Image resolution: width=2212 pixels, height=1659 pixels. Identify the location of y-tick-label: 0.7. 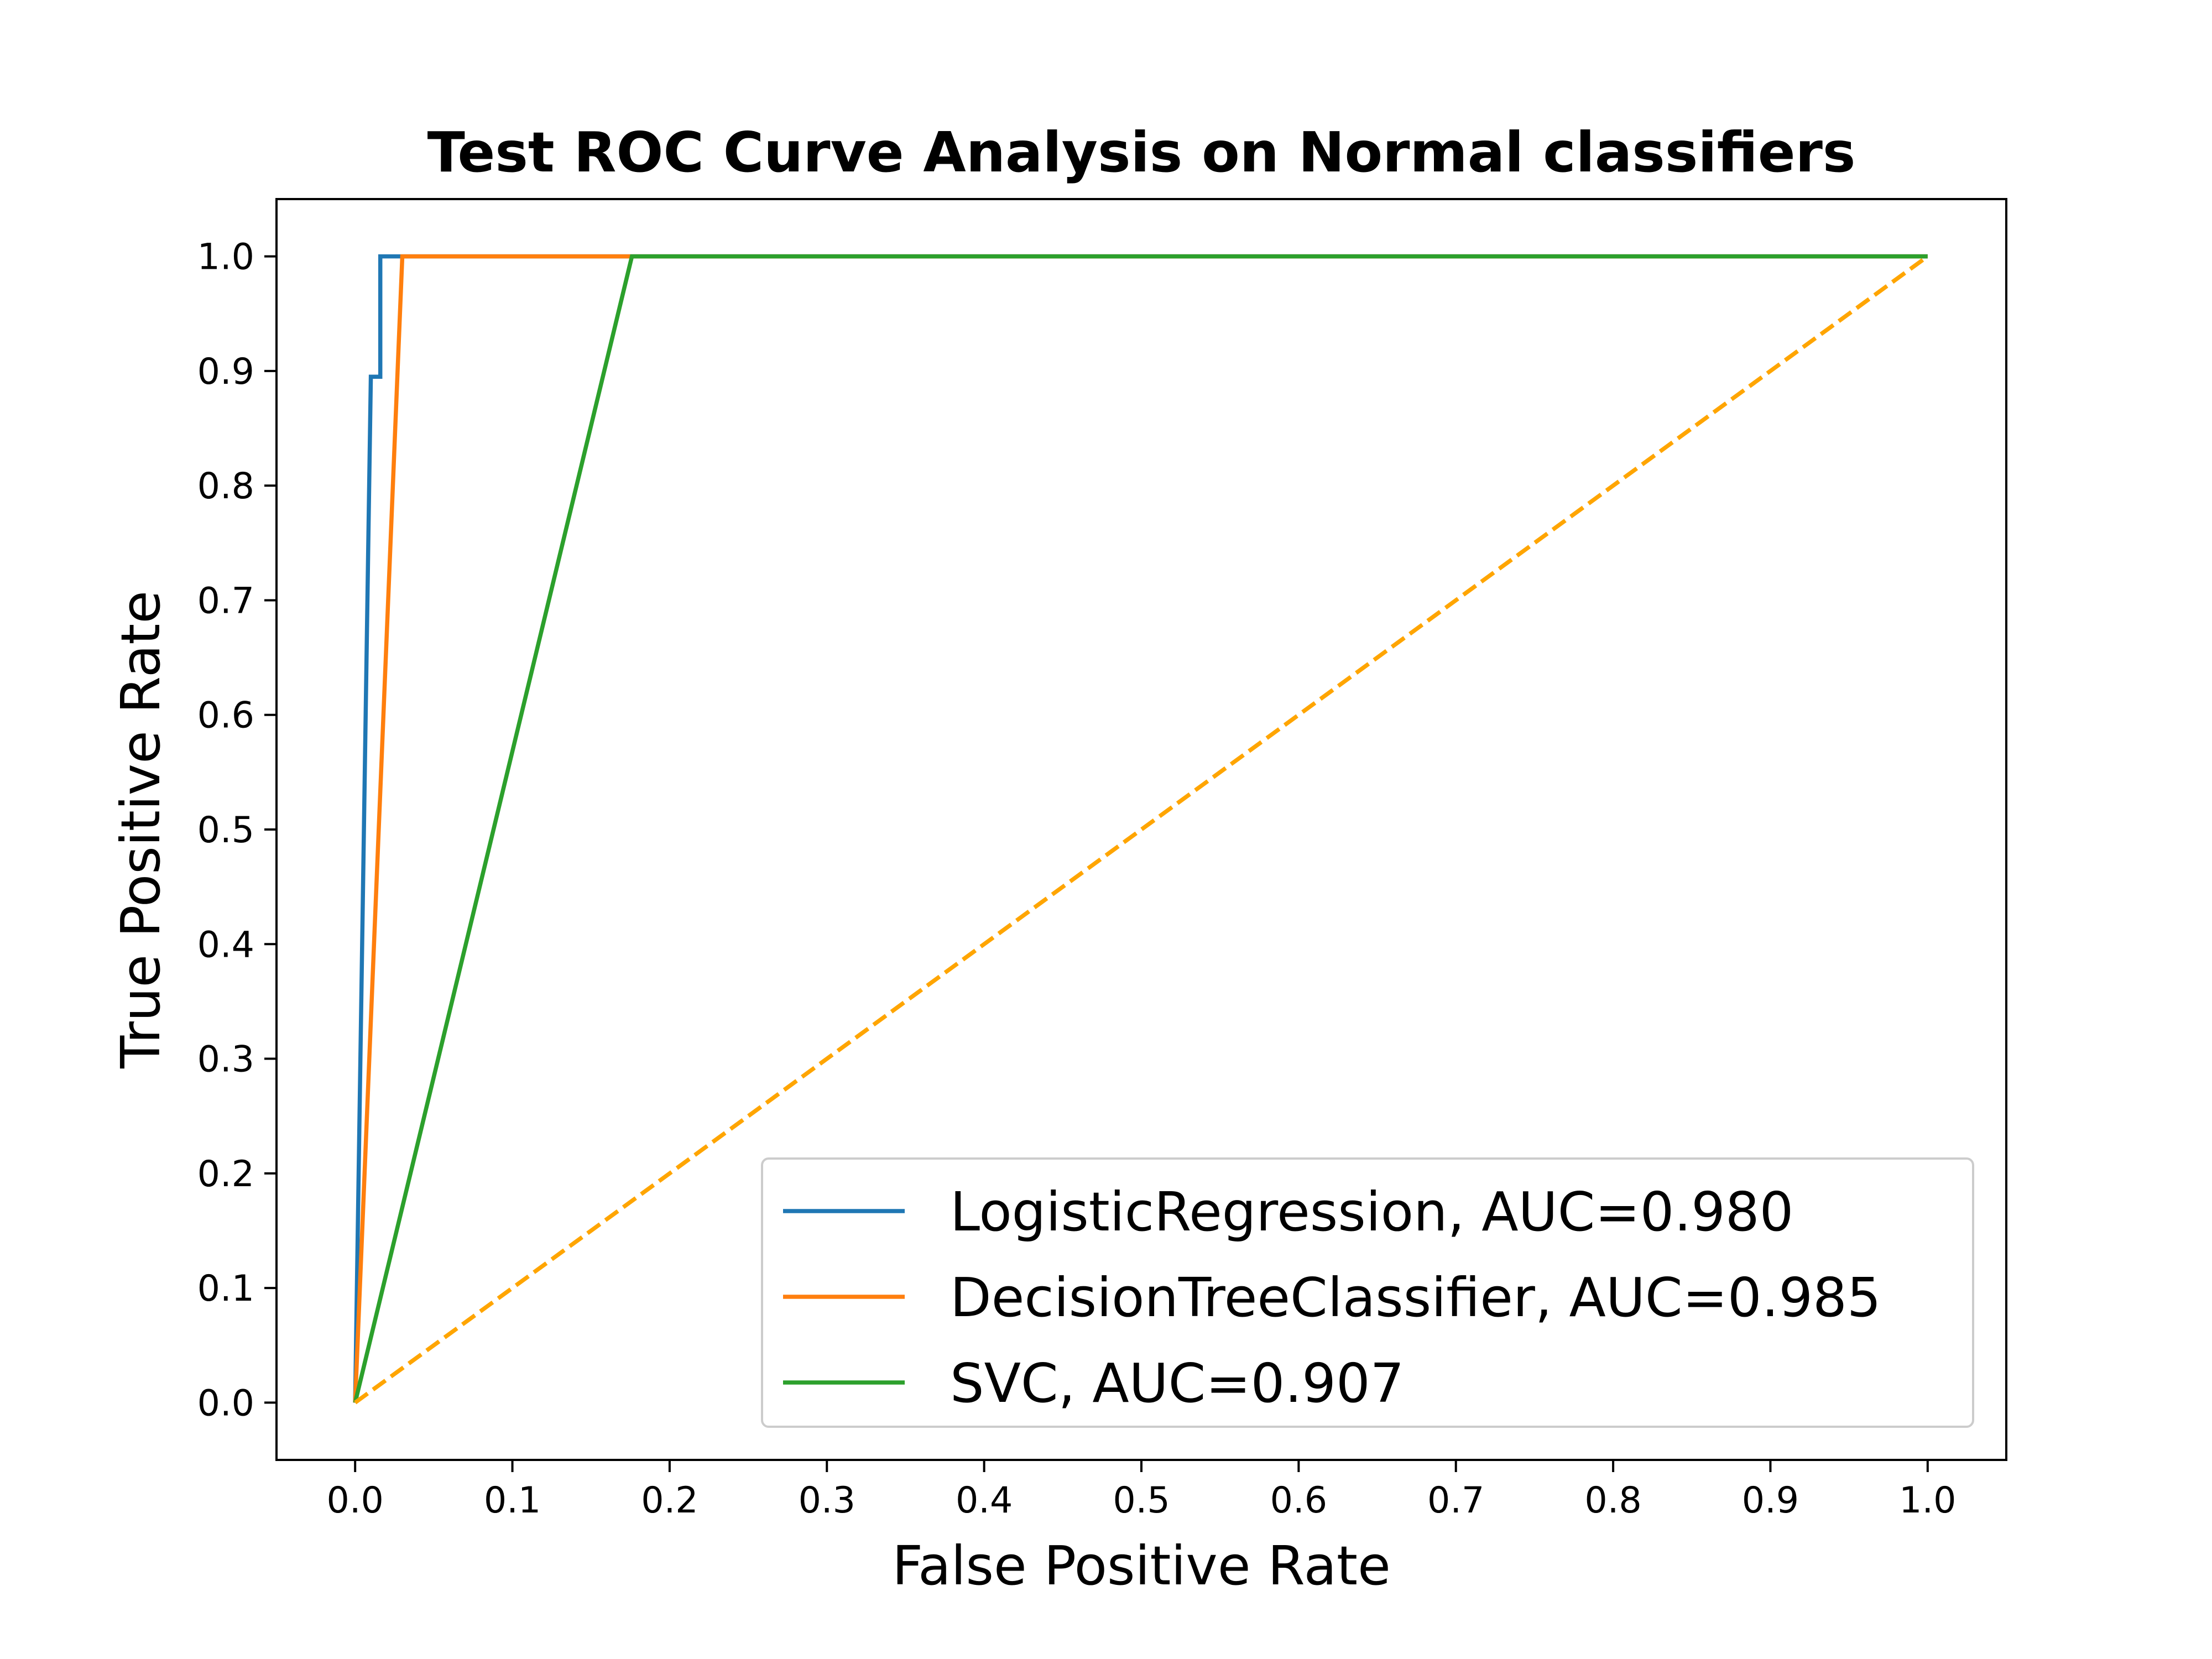
(226, 601).